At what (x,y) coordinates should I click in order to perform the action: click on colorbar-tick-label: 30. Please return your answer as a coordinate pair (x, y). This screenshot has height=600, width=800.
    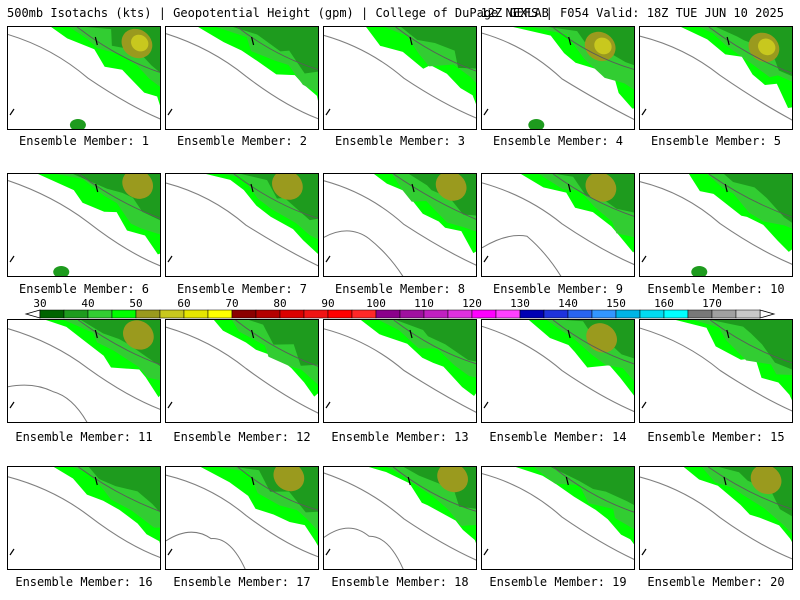
    Looking at the image, I should click on (40, 303).